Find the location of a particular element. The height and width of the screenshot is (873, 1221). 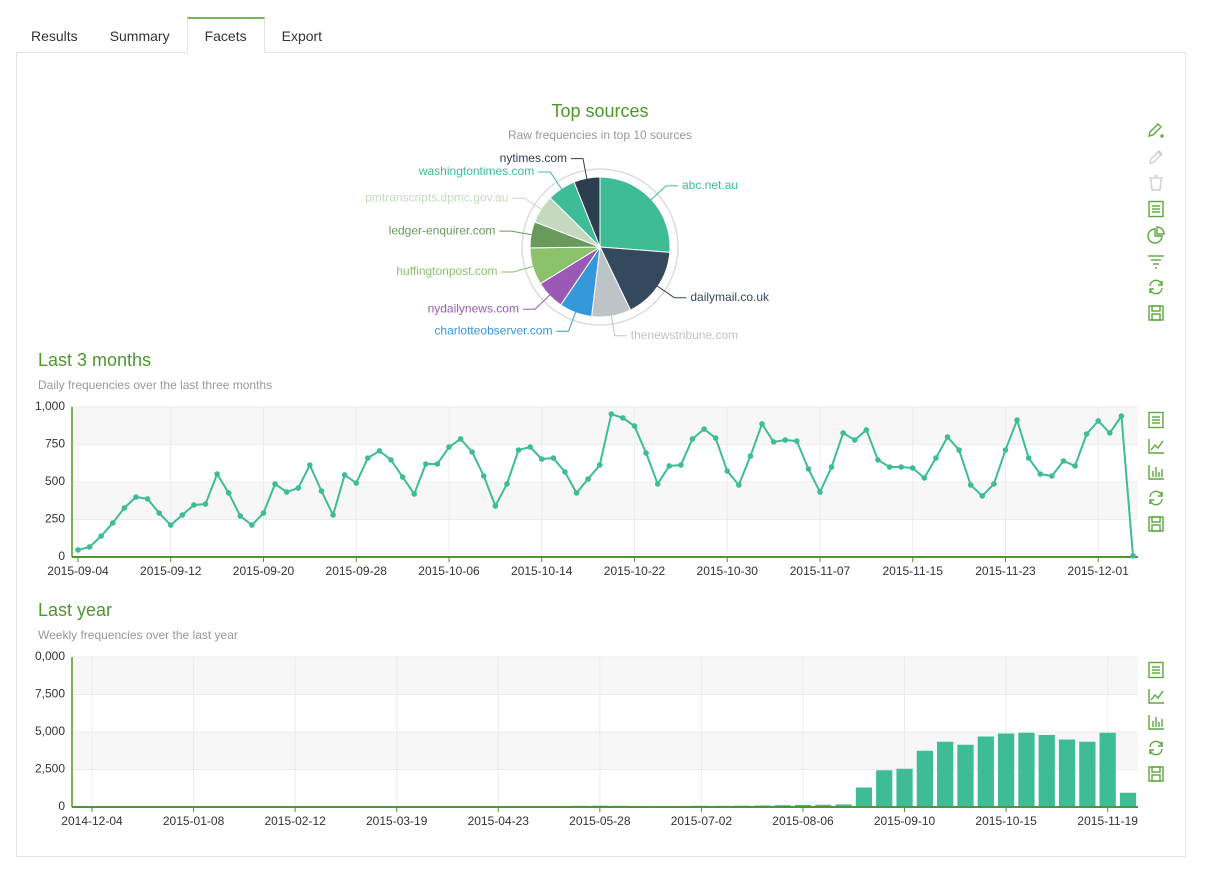

tab: Export is located at coordinates (302, 36).